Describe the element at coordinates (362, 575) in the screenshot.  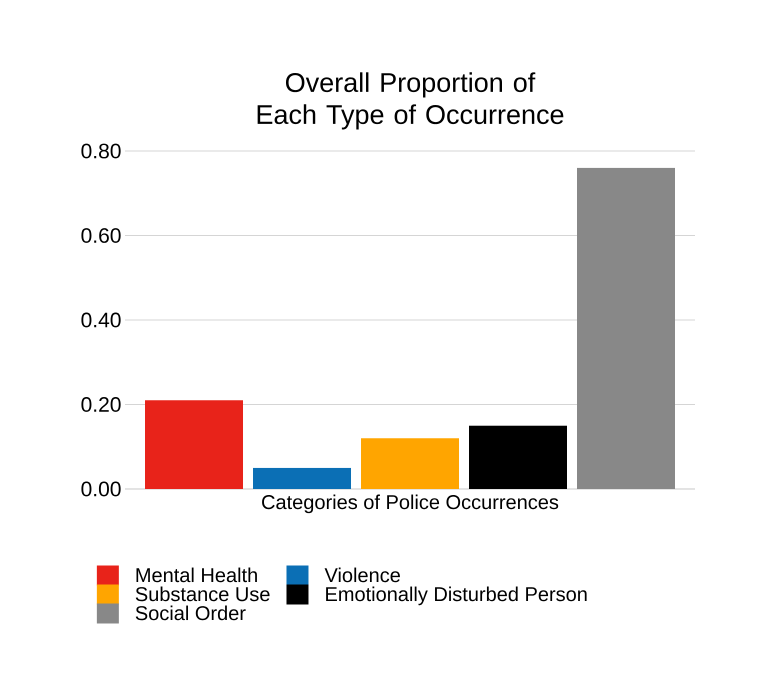
I see `legend-label: Violence` at that location.